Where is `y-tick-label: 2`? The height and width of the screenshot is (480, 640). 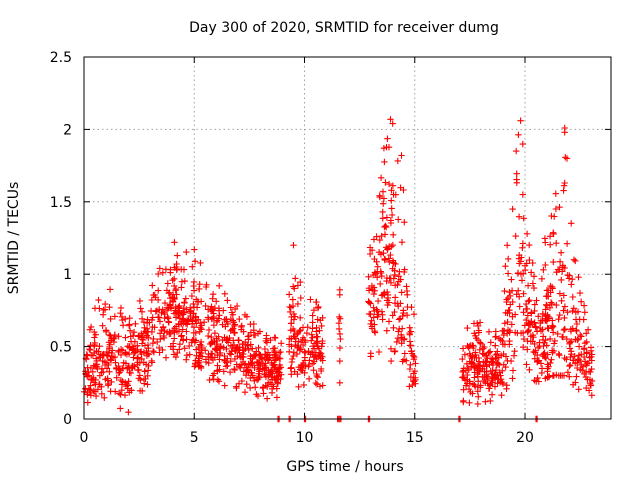 y-tick-label: 2 is located at coordinates (67, 130).